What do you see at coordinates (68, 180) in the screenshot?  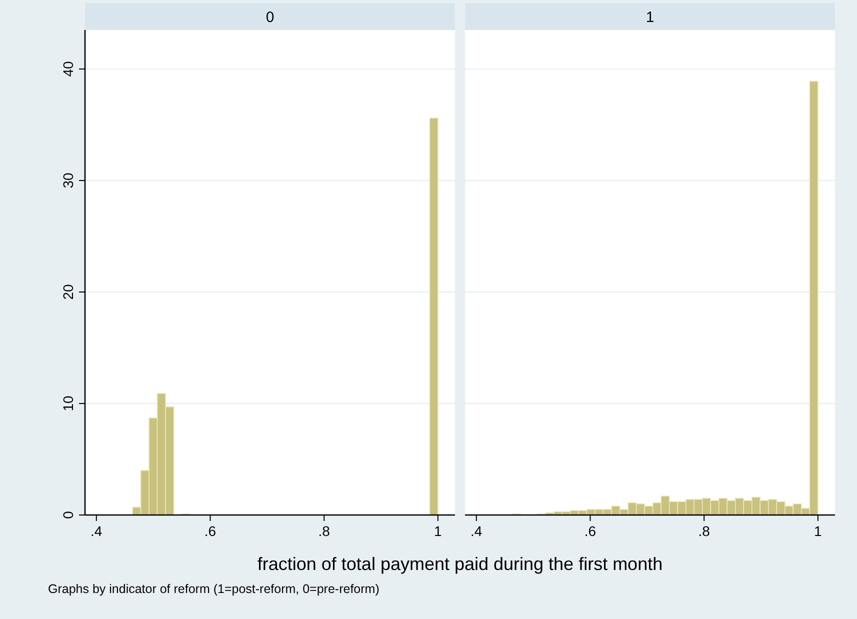 I see `y-tick-label: 30` at bounding box center [68, 180].